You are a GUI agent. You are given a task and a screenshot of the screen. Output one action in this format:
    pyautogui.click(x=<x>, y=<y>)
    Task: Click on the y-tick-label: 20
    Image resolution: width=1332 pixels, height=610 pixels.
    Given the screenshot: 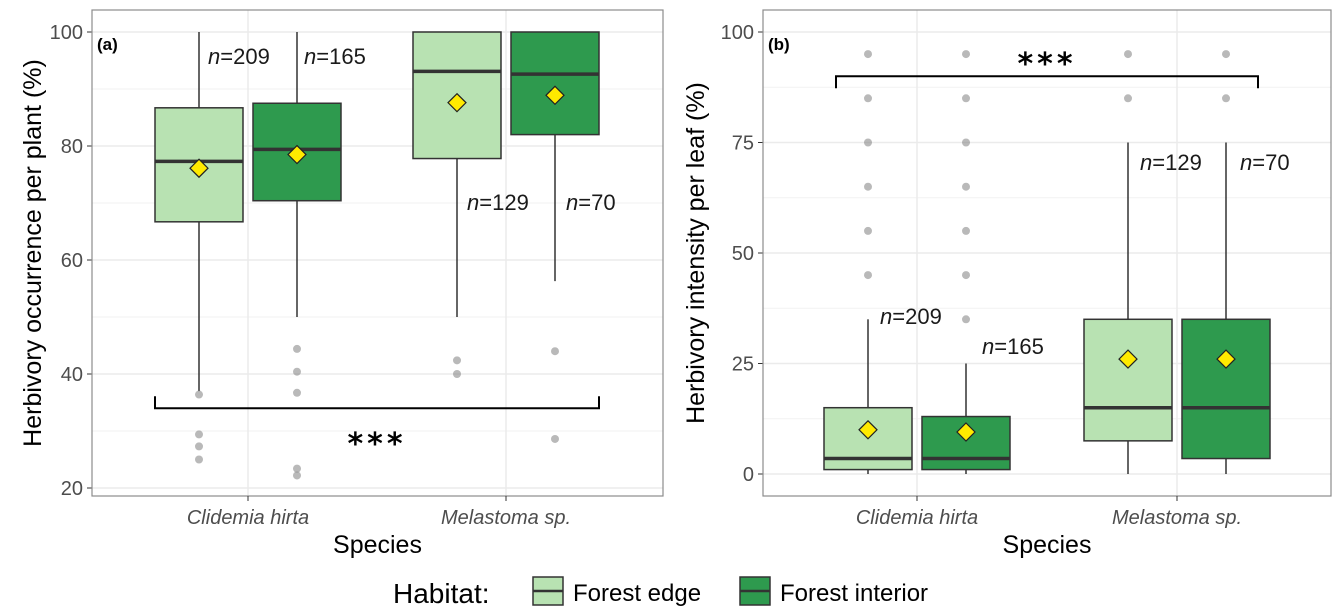 What is the action you would take?
    pyautogui.click(x=72, y=489)
    